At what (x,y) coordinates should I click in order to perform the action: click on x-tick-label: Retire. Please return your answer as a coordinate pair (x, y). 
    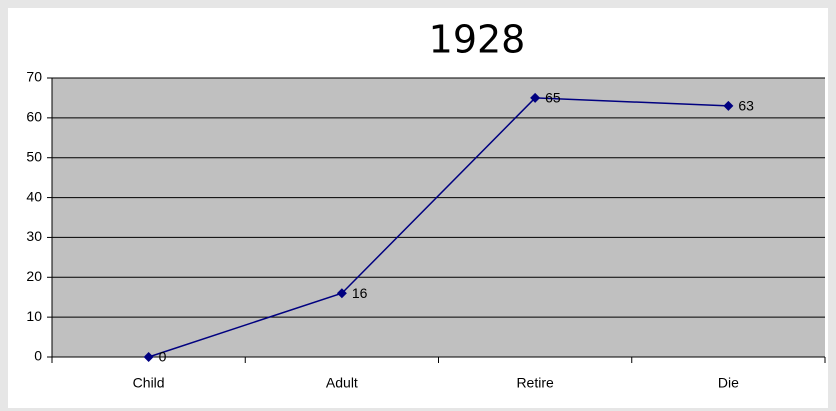
    Looking at the image, I should click on (535, 383).